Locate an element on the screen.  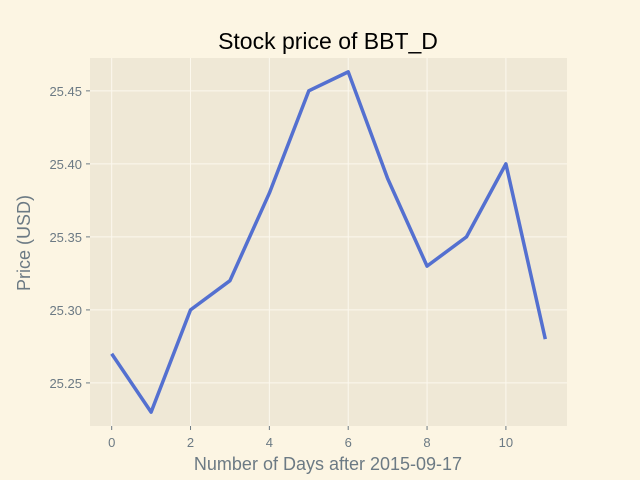
chart-title: Stock price of BBT_D is located at coordinates (328, 41).